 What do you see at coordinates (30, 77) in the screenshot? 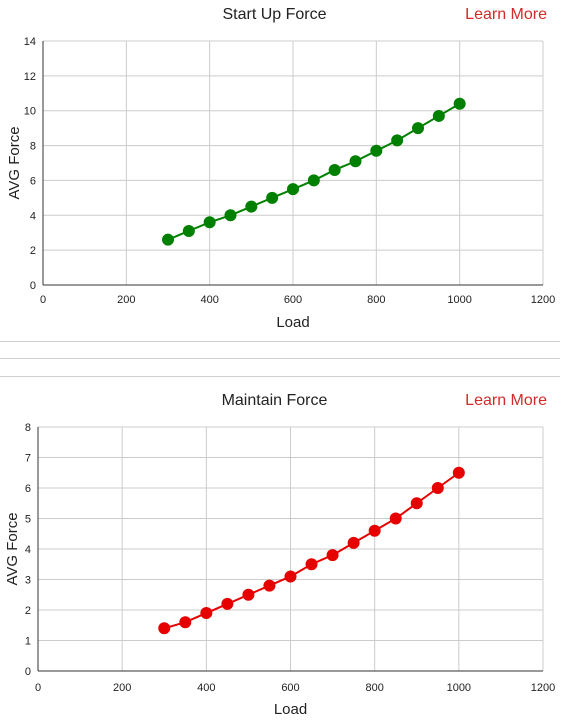
I see `y-tick-label: 12` at bounding box center [30, 77].